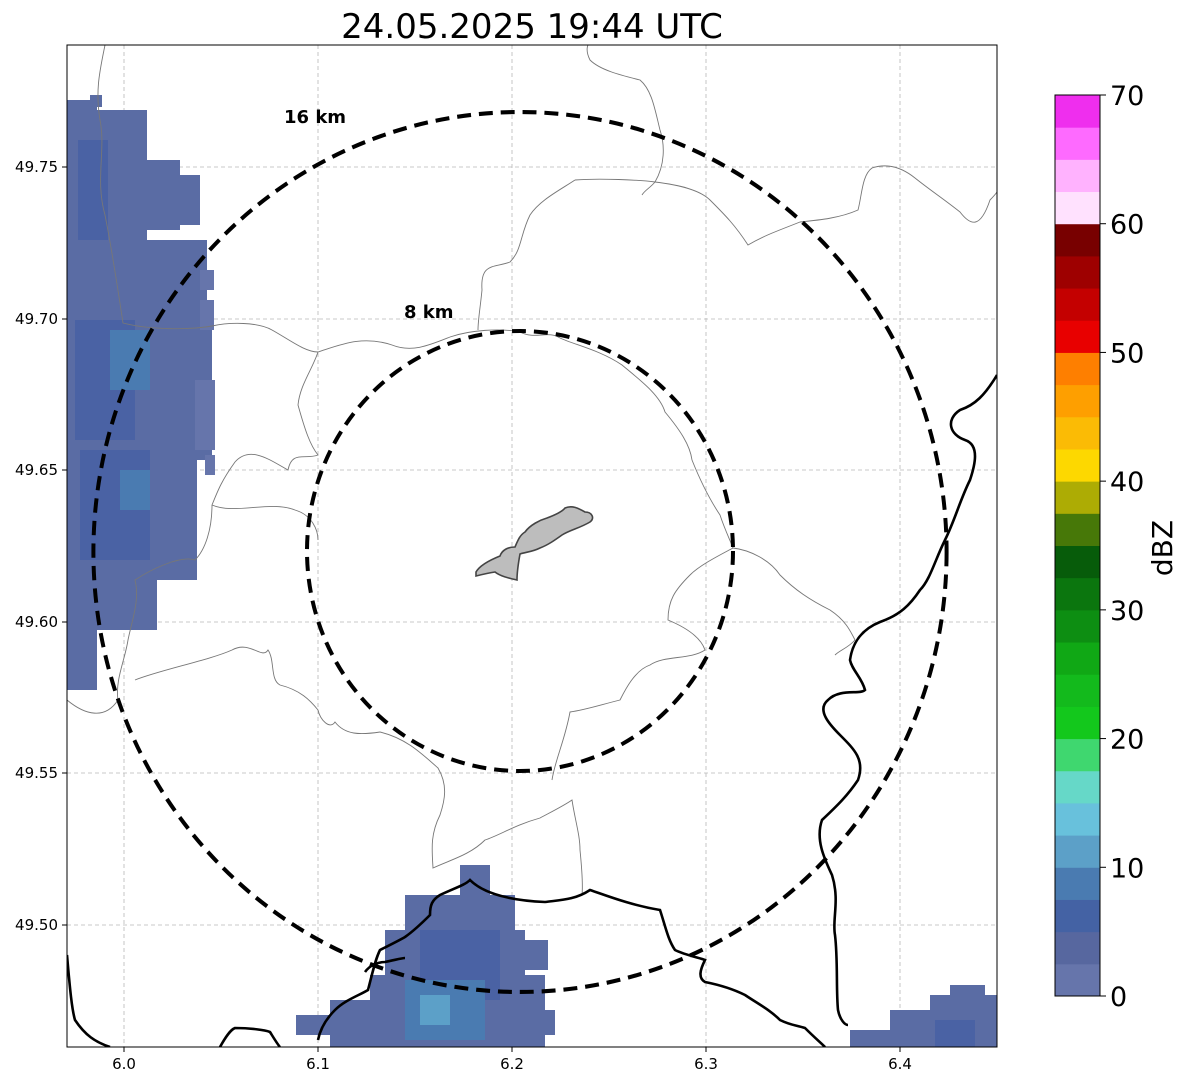  Describe the element at coordinates (1122, 547) in the screenshot. I see `colorbar-ticks: 0 10 20 30 40 50 60 70` at that location.